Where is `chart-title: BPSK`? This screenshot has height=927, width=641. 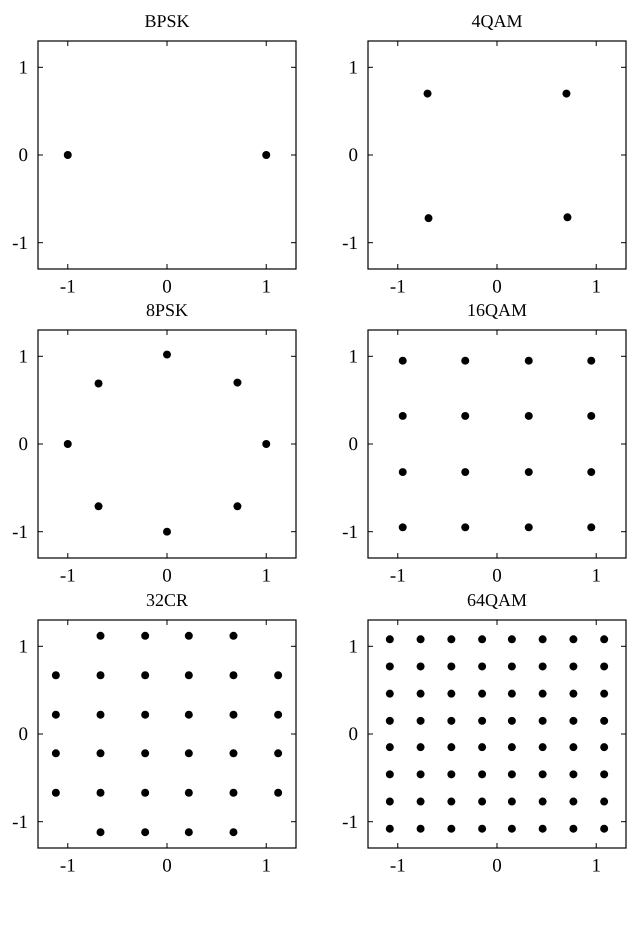 chart-title: BPSK is located at coordinates (167, 21).